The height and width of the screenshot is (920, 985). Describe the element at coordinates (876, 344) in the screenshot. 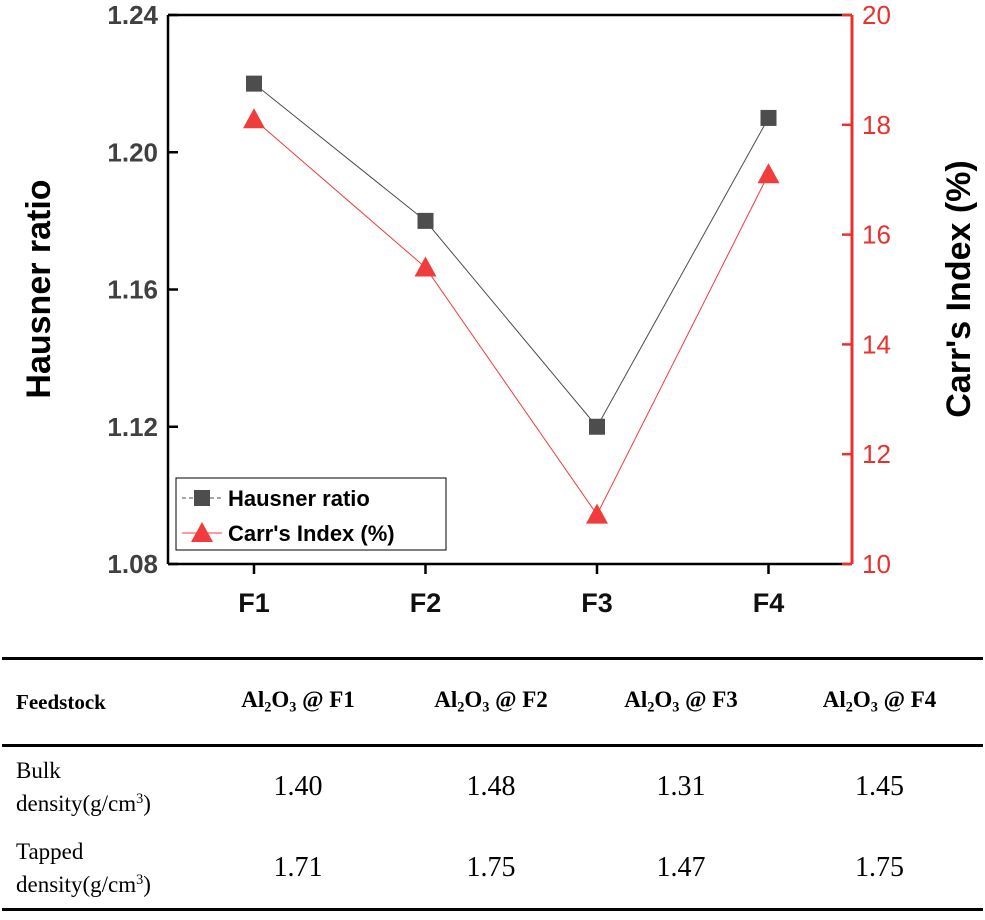

I see `y-right-tick-label: 14` at that location.